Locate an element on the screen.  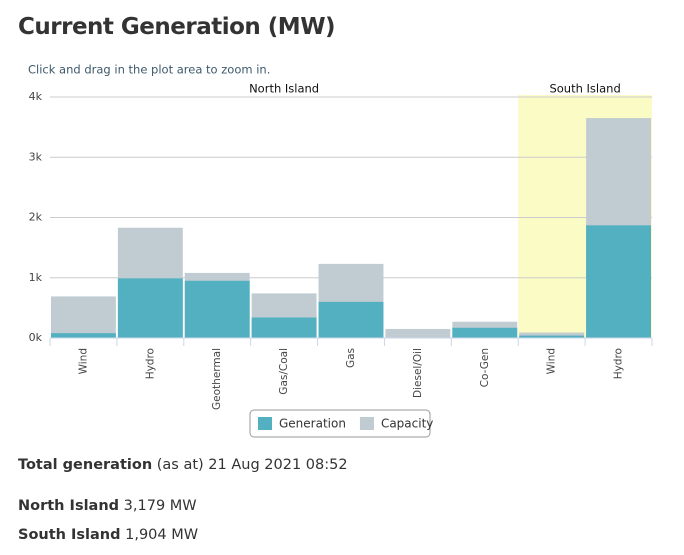
x-tick-label: Co-Gen is located at coordinates (485, 367).